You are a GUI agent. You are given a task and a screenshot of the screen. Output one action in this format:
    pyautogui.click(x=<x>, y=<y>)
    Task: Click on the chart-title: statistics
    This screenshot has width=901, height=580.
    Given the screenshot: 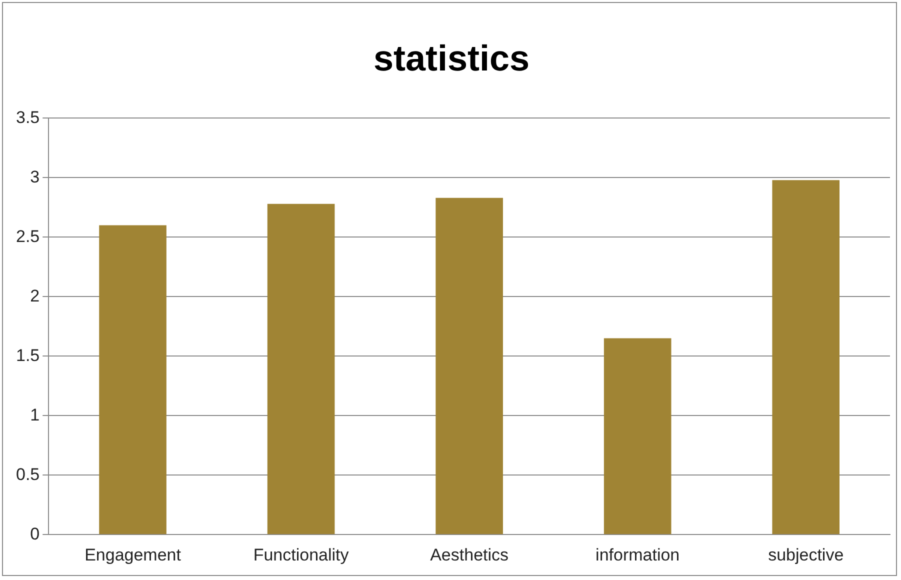 What is the action you would take?
    pyautogui.click(x=451, y=58)
    